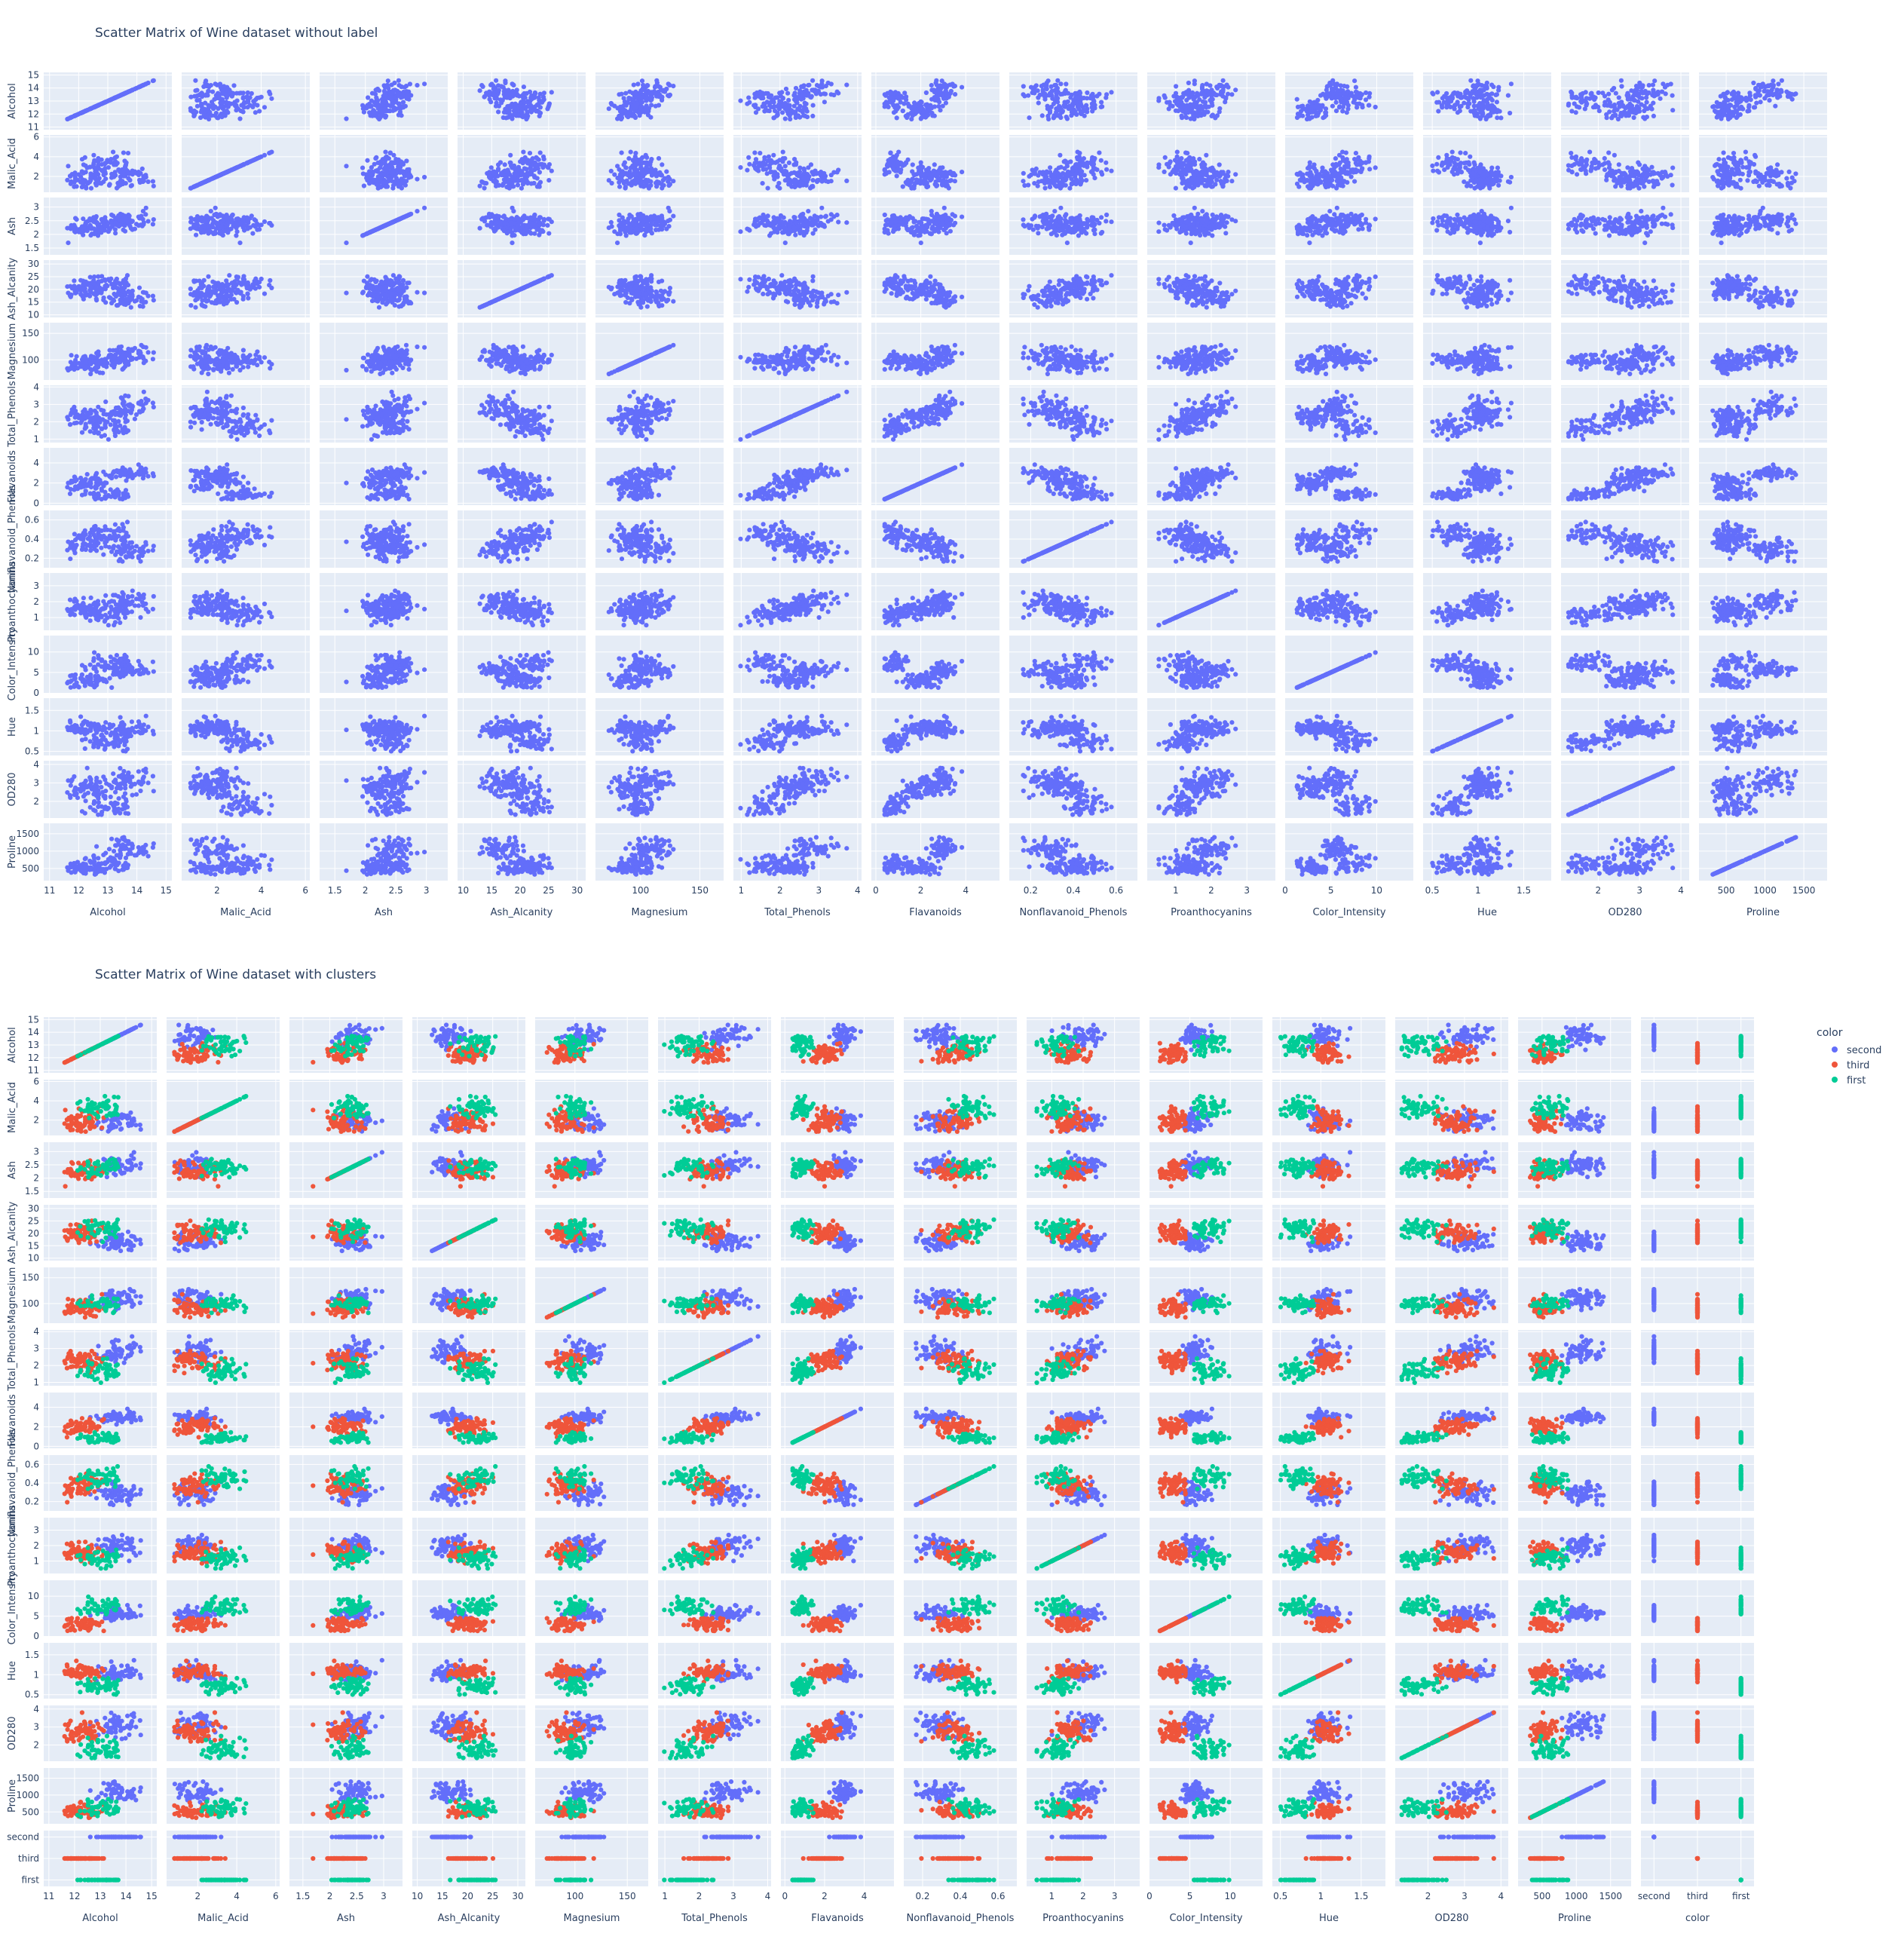 The image size is (1904, 1958). What do you see at coordinates (1211, 101) in the screenshot?
I see `subplot-Alcohol-vs-Proanthocyanins` at bounding box center [1211, 101].